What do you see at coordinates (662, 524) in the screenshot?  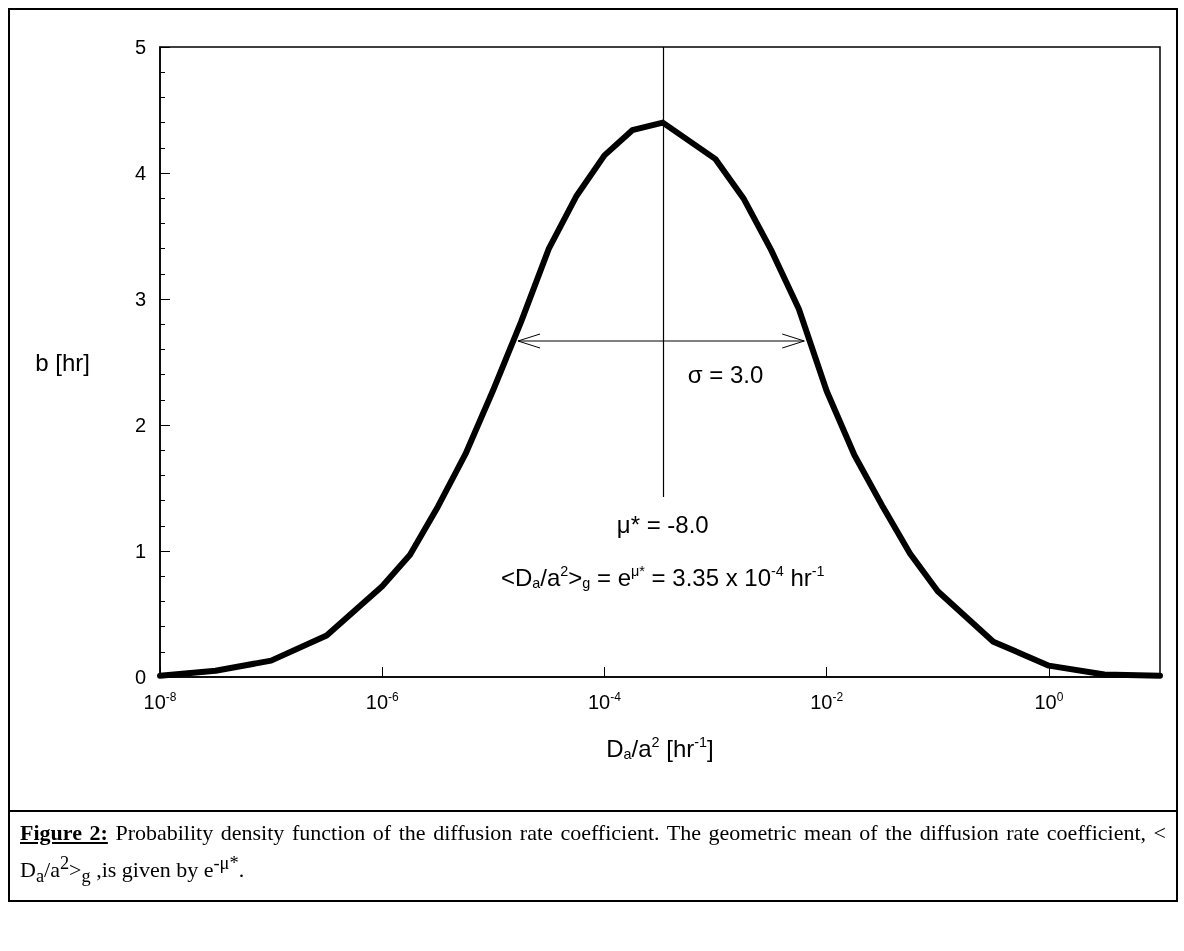 I see `annotation: μ* = -8.0` at bounding box center [662, 524].